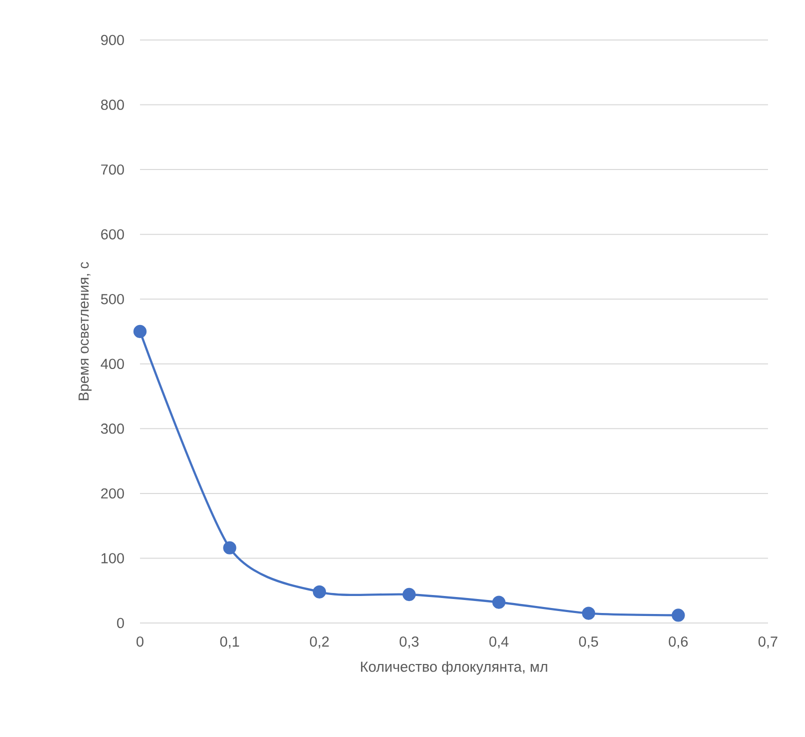  I want to click on y-tick-label: 500, so click(112, 299).